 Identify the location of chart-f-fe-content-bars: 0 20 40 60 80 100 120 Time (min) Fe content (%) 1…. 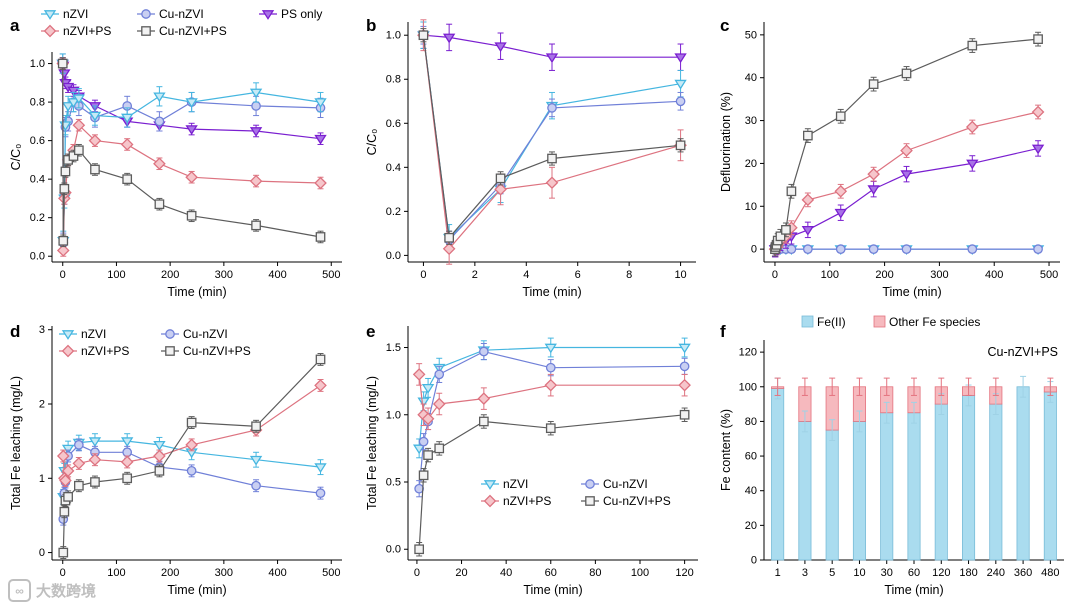
(891, 456).